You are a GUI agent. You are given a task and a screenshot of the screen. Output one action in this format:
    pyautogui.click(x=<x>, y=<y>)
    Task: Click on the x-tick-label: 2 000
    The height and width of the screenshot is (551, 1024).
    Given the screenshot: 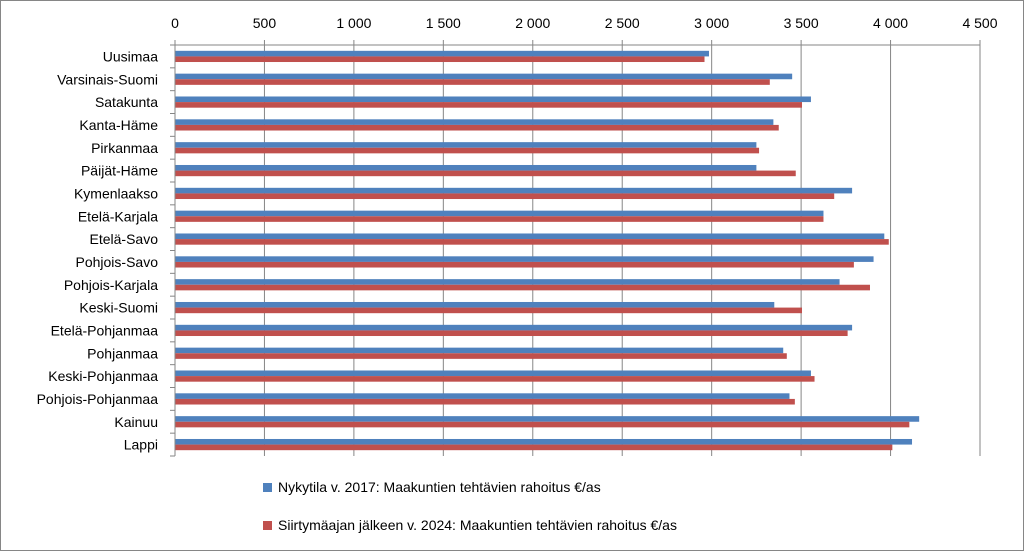 What is the action you would take?
    pyautogui.click(x=532, y=23)
    